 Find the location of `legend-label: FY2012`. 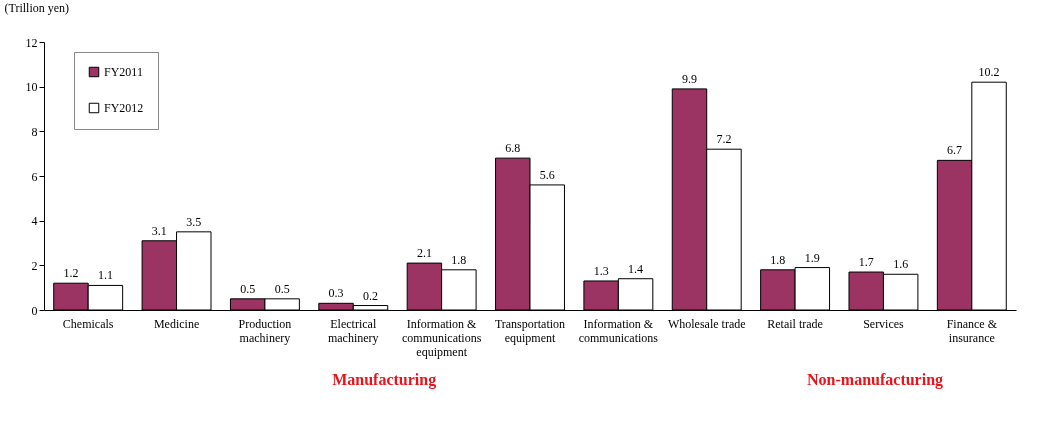

legend-label: FY2012 is located at coordinates (124, 108).